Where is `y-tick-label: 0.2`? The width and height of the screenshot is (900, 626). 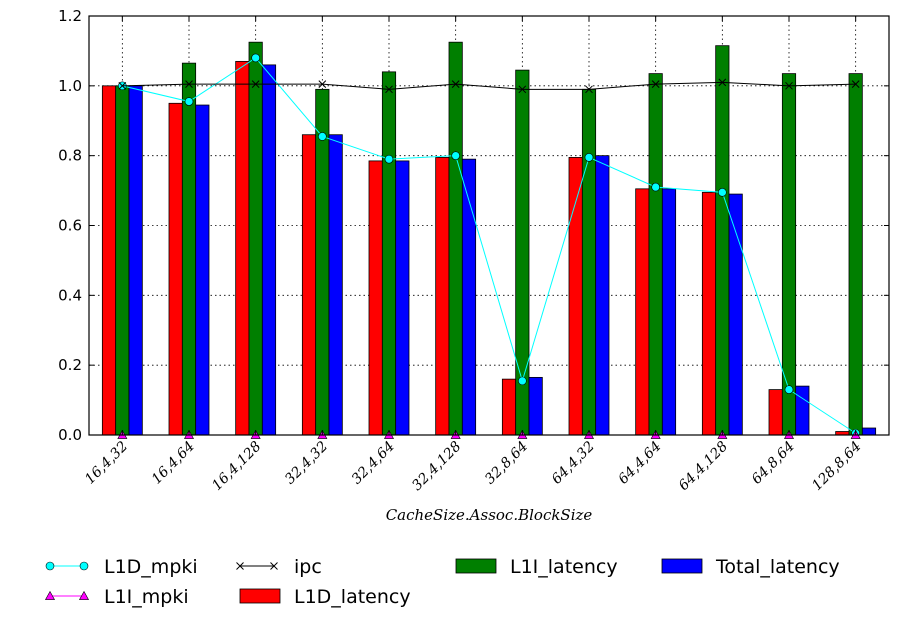 y-tick-label: 0.2 is located at coordinates (70, 365).